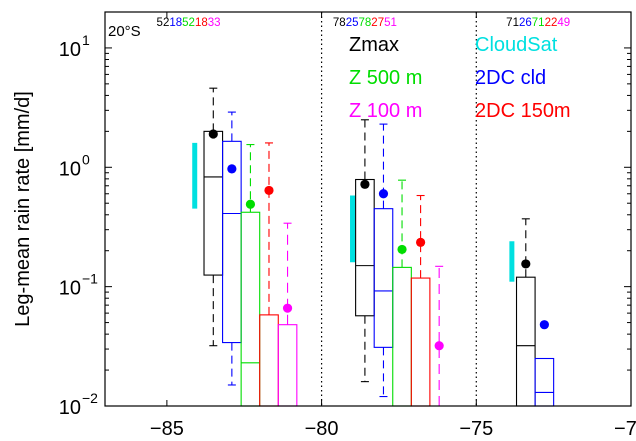  Describe the element at coordinates (625, 429) in the screenshot. I see `x-tick-label: −70` at that location.